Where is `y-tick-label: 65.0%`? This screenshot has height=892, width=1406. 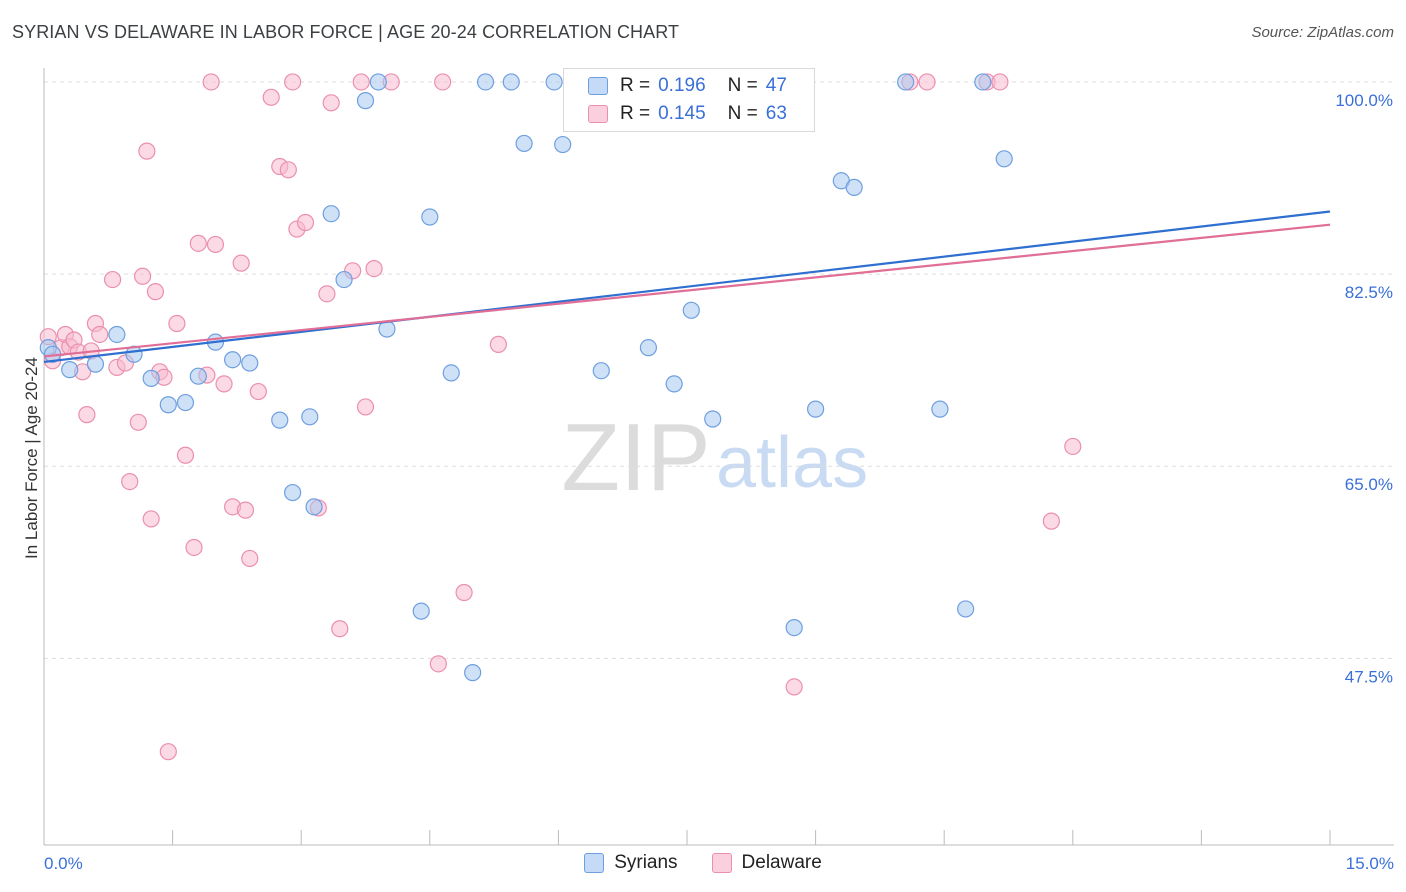 y-tick-label: 65.0% is located at coordinates (1369, 484).